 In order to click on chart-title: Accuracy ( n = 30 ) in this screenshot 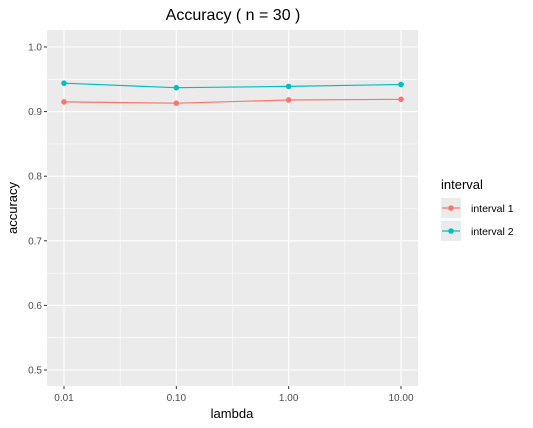, I will do `click(233, 15)`.